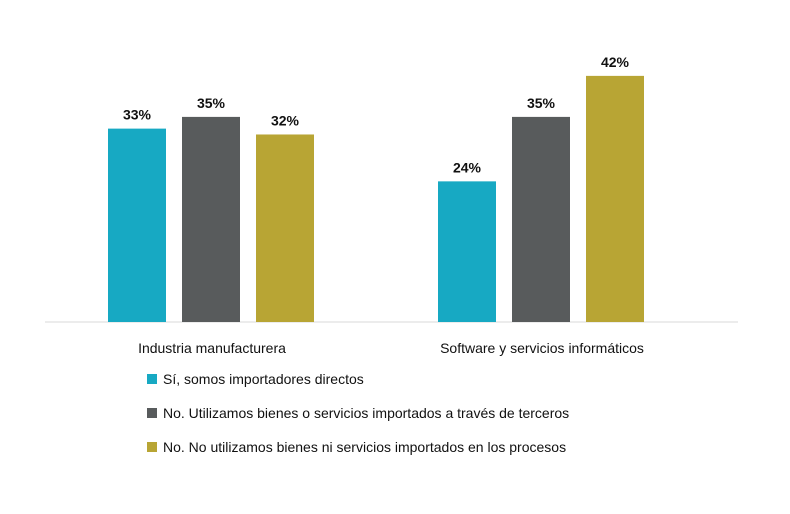 Image resolution: width=790 pixels, height=514 pixels. Describe the element at coordinates (542, 348) in the screenshot. I see `category-label: Software y servicios informáticos` at that location.